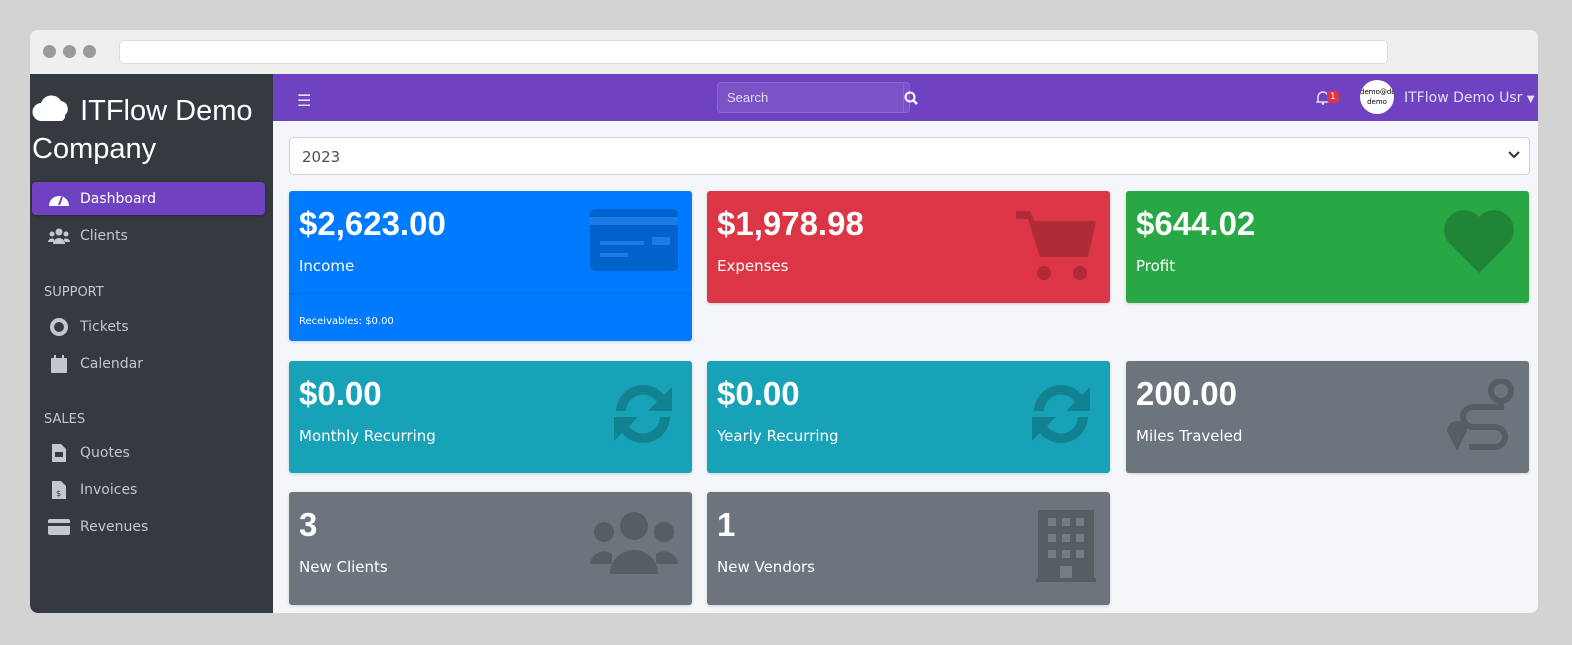 This screenshot has height=645, width=1572. Describe the element at coordinates (105, 452) in the screenshot. I see `sidebar-item-label: Quotes` at that location.